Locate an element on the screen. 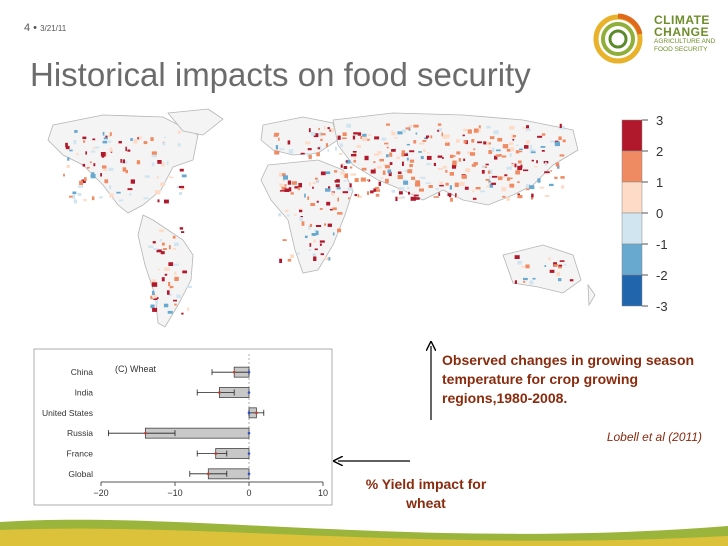 The image size is (728, 546). category-label: Russia is located at coordinates (80, 433).